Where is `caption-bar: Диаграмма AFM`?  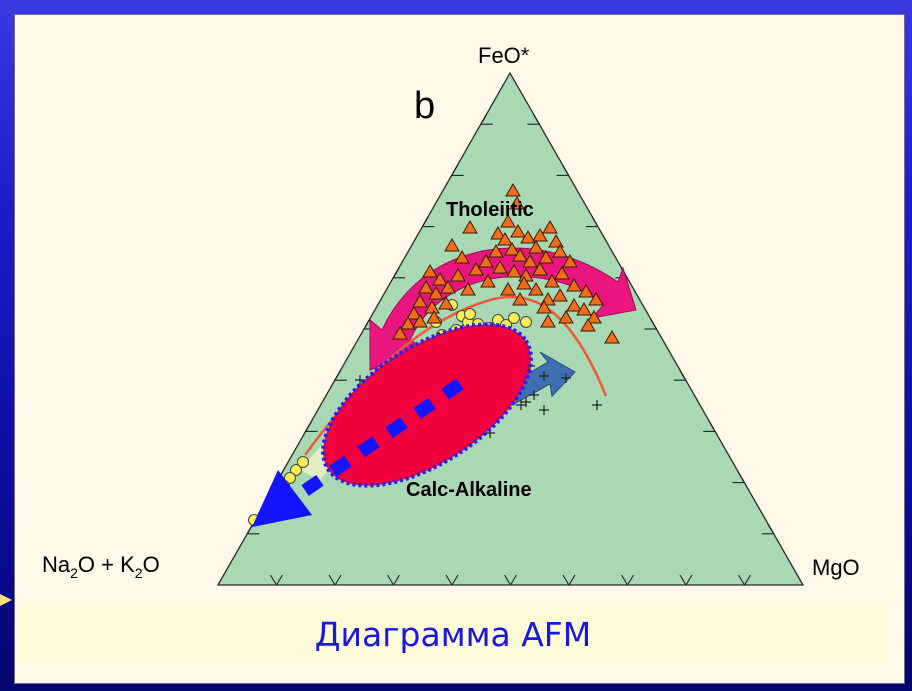 caption-bar: Диаграмма AFM is located at coordinates (453, 634).